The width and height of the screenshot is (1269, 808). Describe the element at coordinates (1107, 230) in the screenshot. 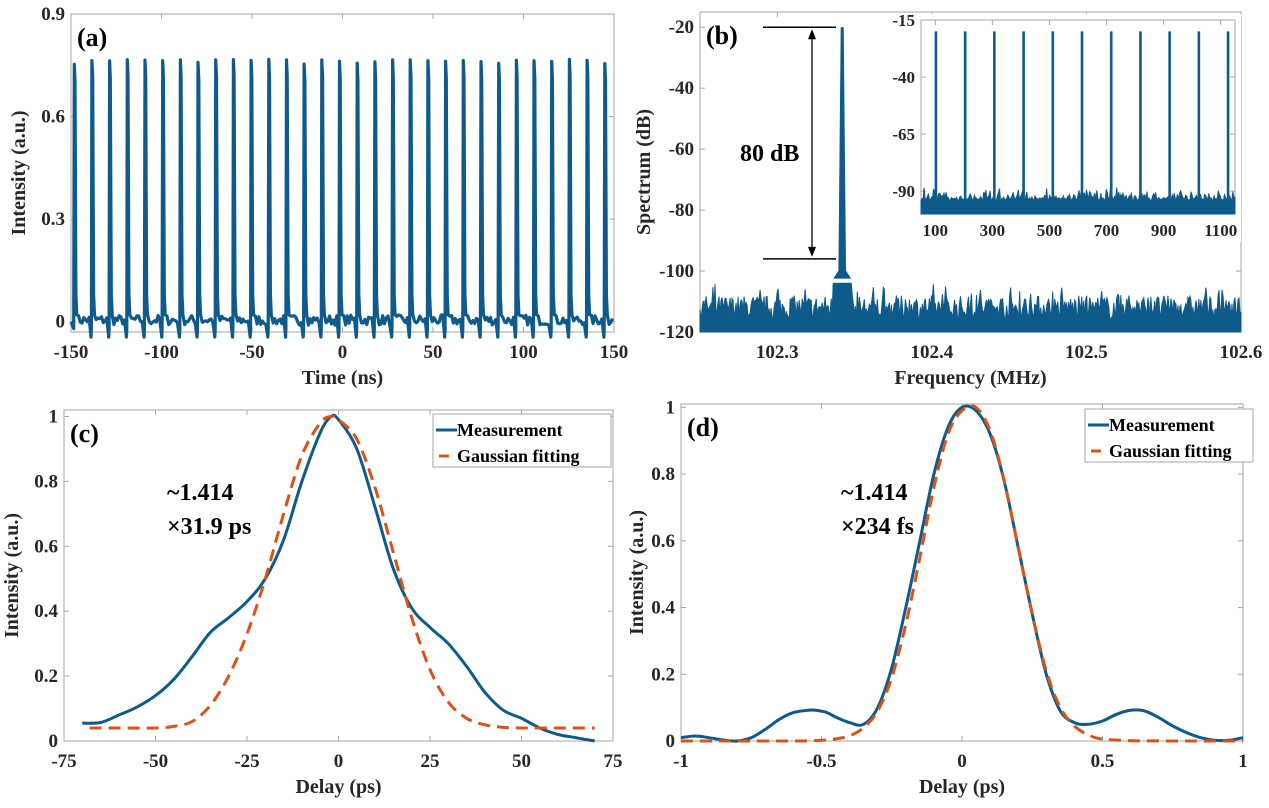

I see `x-tick-label: 700` at that location.